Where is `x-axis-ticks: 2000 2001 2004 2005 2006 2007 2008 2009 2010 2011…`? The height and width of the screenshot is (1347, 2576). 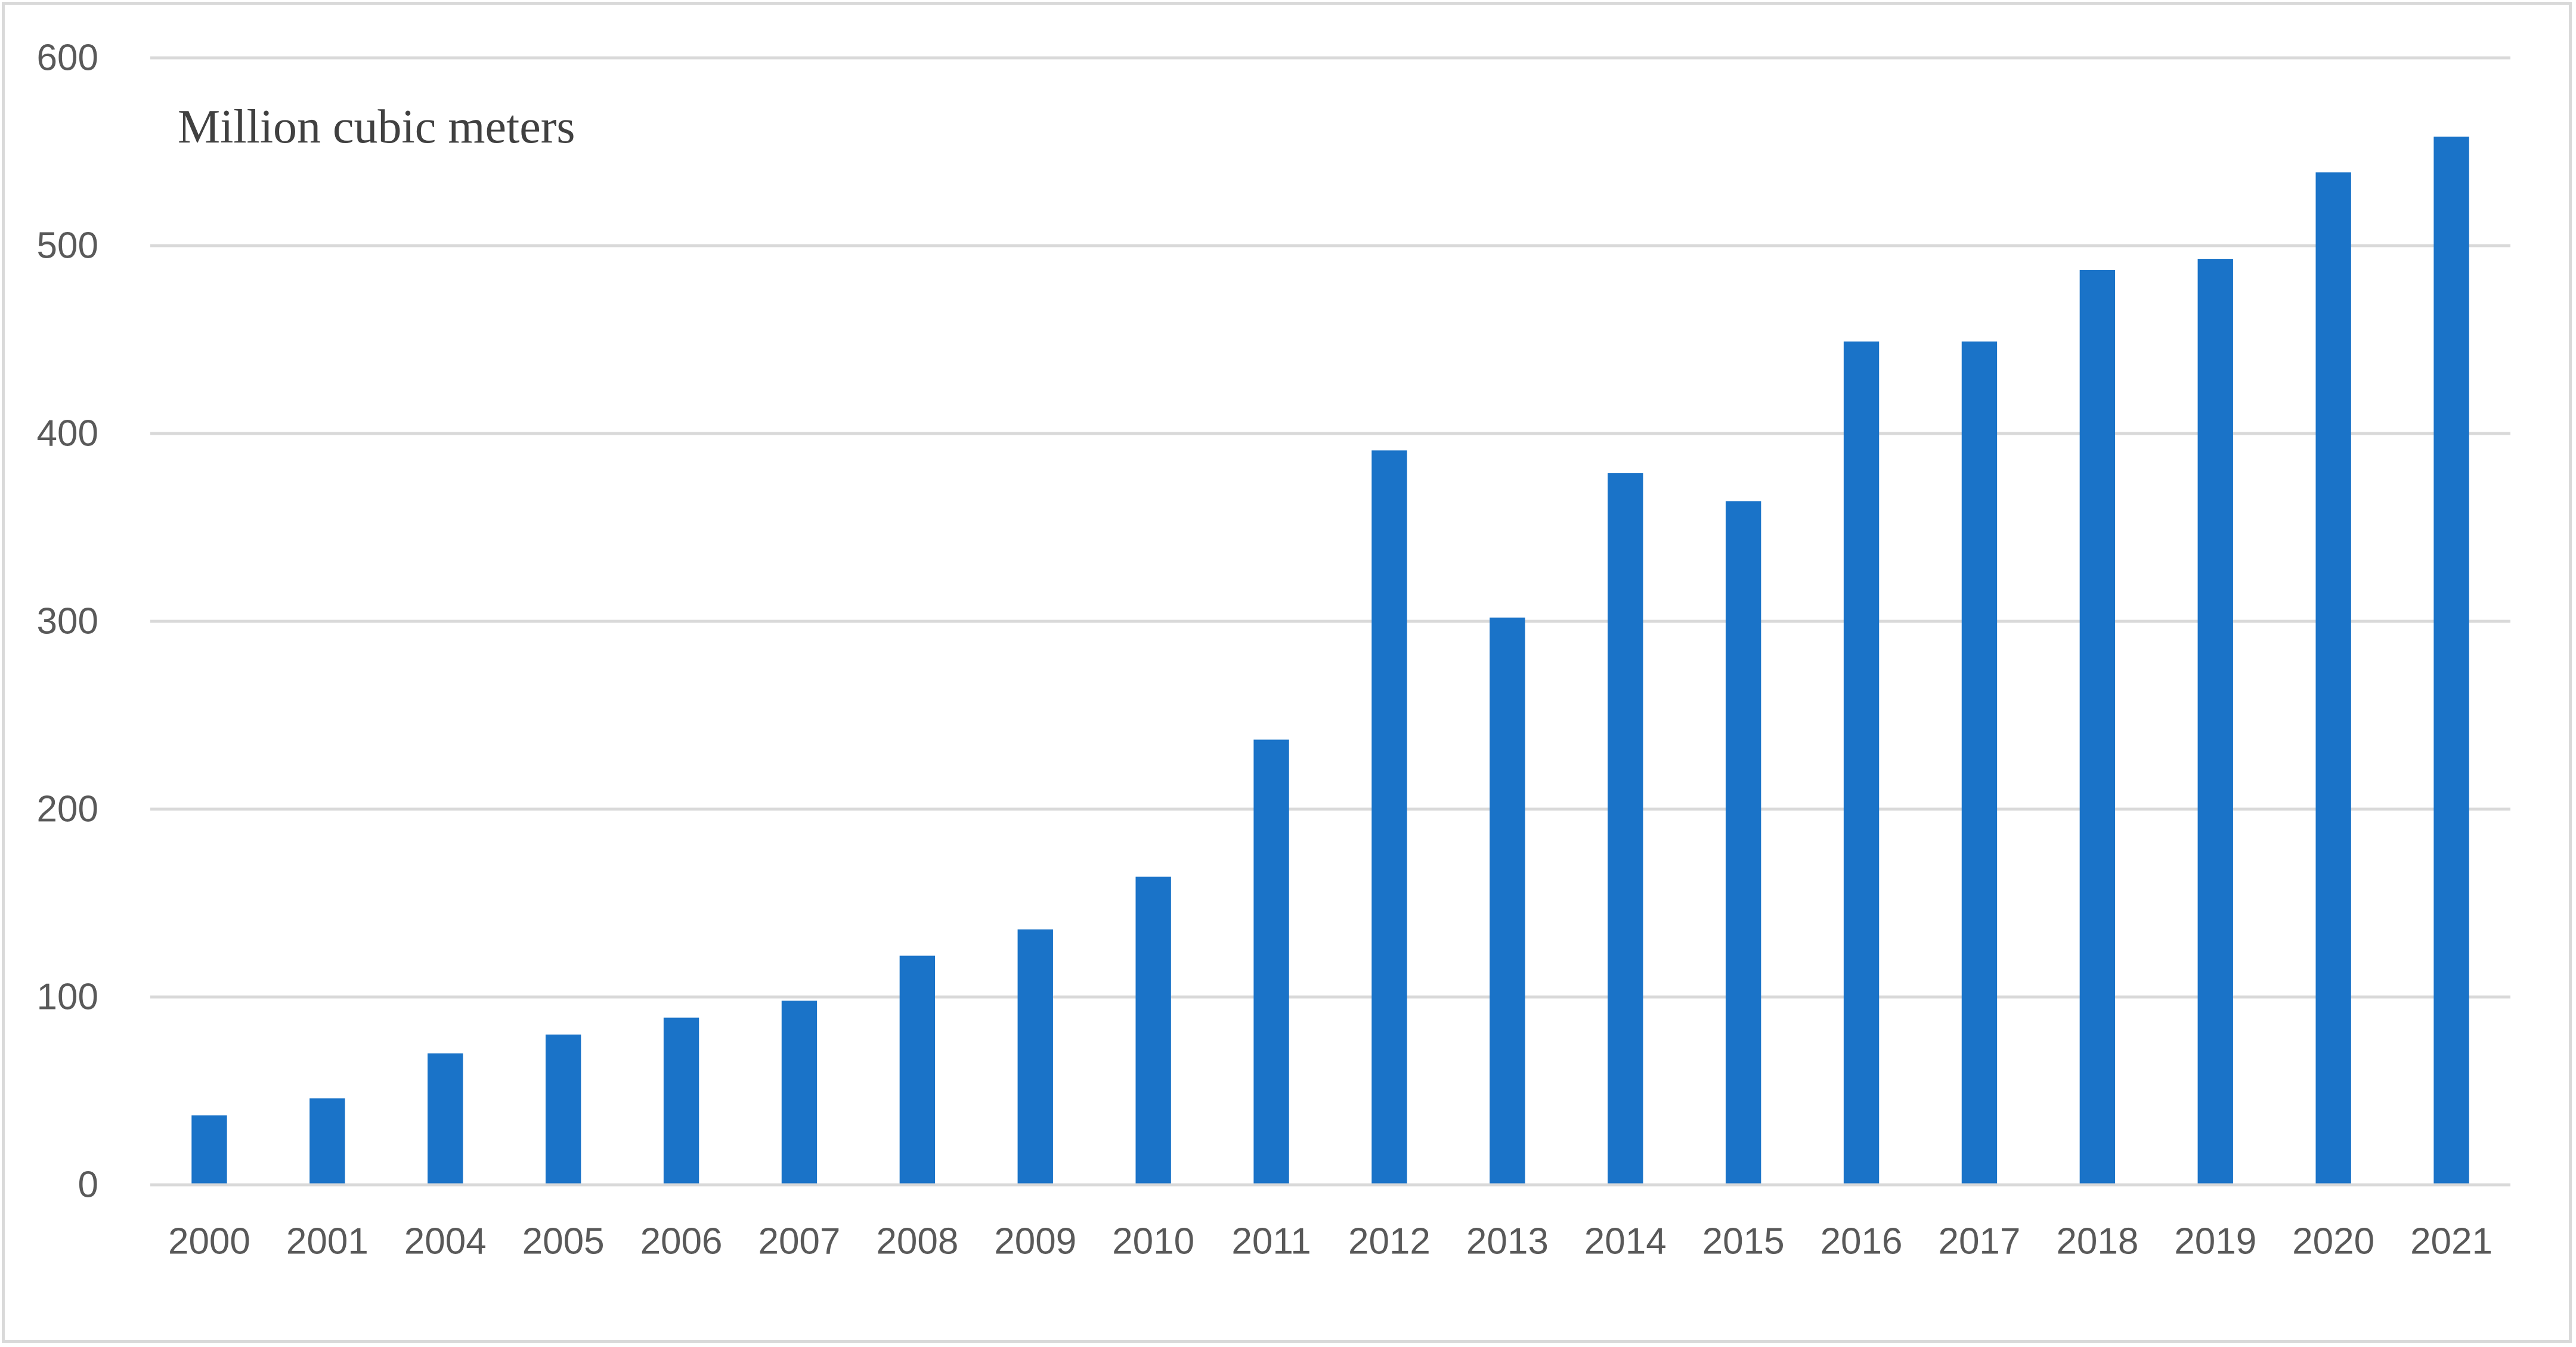
x-axis-ticks: 2000 2001 2004 2005 2006 2007 2008 2009 2010 2011… is located at coordinates (1330, 1241).